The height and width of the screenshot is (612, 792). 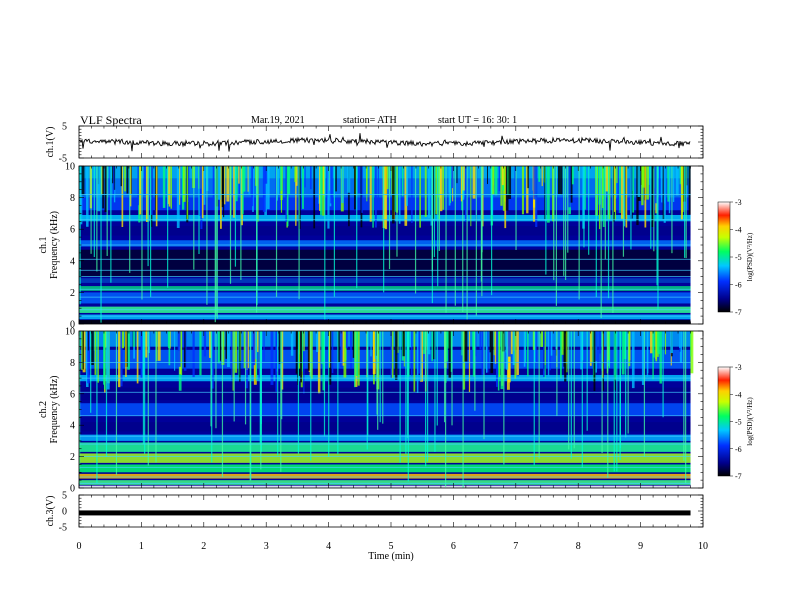 I want to click on ch1-waveform-line, so click(x=384, y=142).